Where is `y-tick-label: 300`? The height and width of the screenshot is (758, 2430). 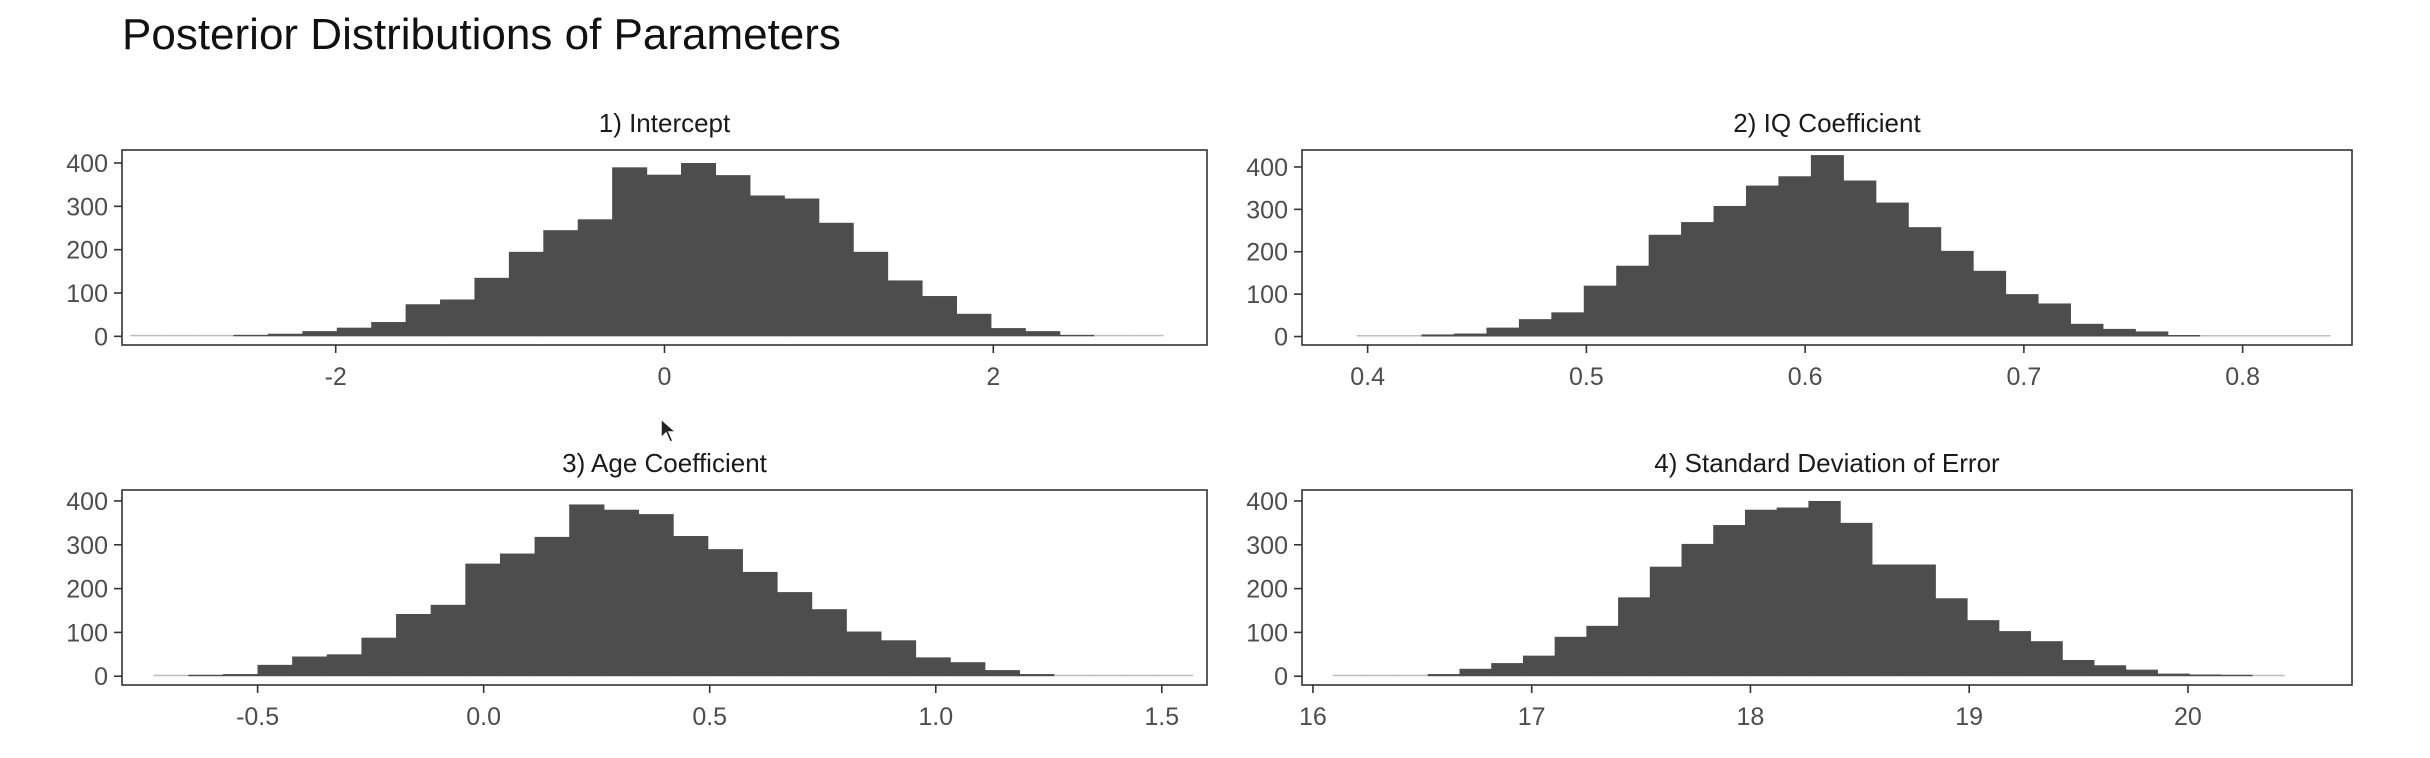 y-tick-label: 300 is located at coordinates (1267, 546).